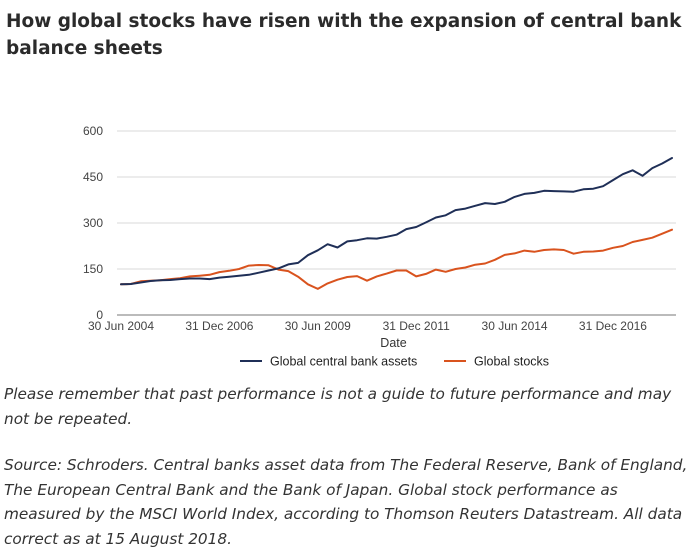 This screenshot has height=556, width=696. What do you see at coordinates (93, 269) in the screenshot?
I see `y-tick-label: 150` at bounding box center [93, 269].